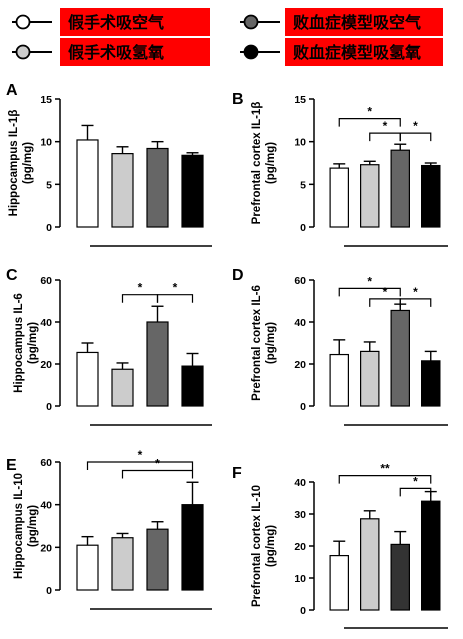 Image resolution: width=463 pixels, height=639 pixels. I want to click on legend-item: 败血症模型吸氢氧, so click(341, 52).